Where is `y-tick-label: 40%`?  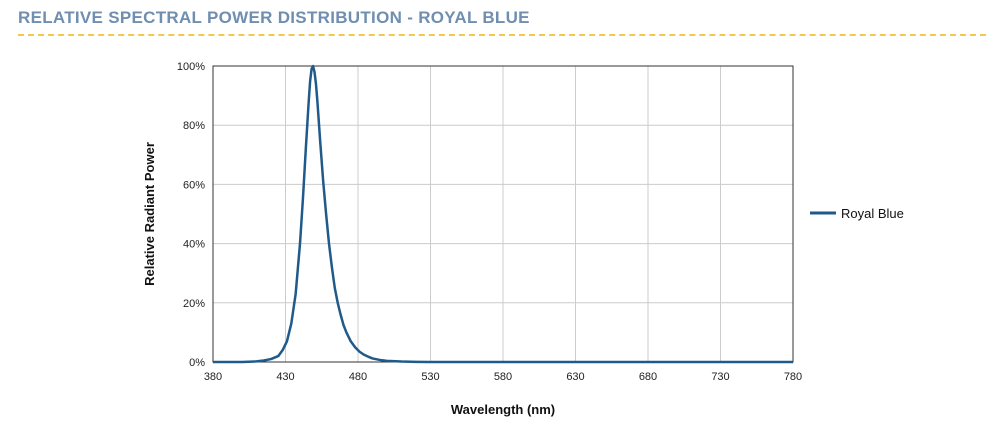
y-tick-label: 40% is located at coordinates (194, 245).